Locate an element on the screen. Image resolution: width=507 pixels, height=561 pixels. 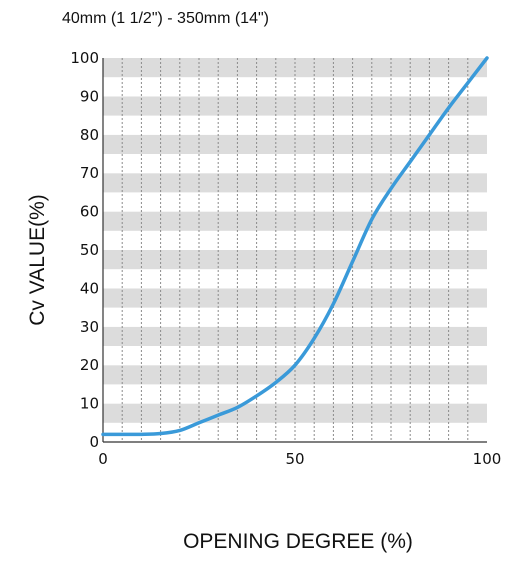
y-tick-label: 50 is located at coordinates (89, 250).